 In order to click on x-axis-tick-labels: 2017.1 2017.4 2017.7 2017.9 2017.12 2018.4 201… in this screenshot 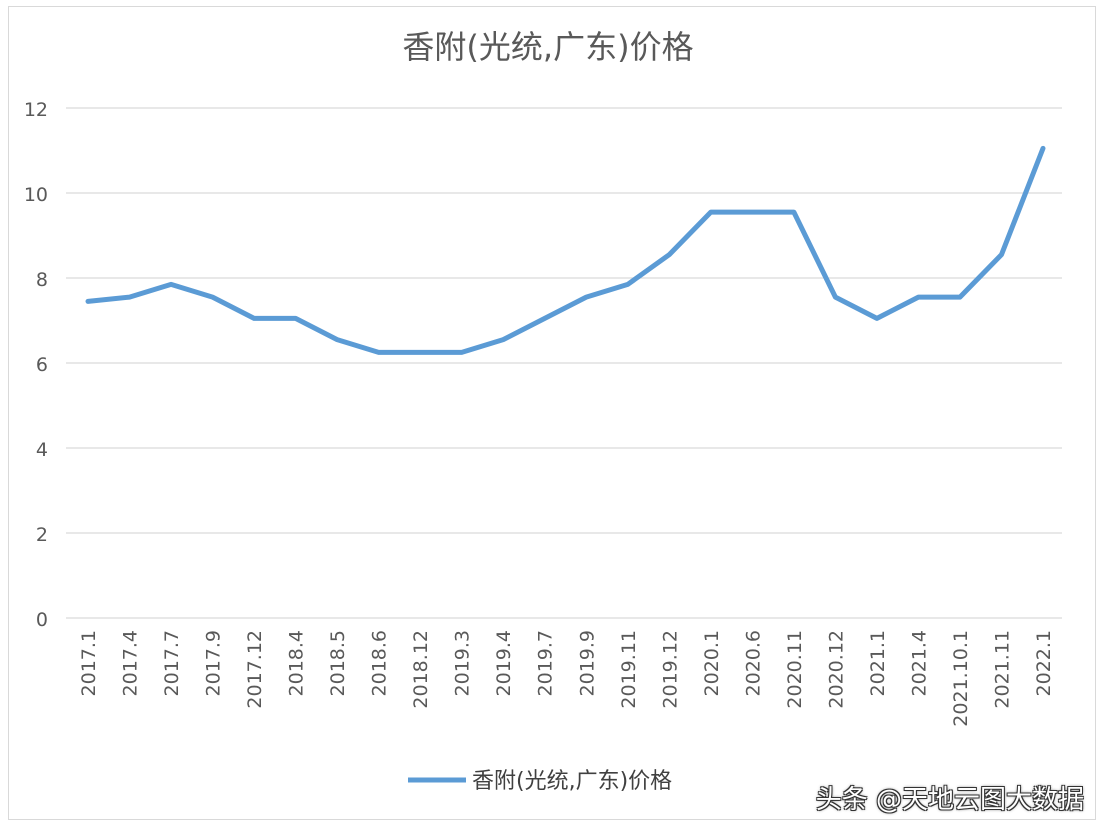, I will do `click(566, 678)`.